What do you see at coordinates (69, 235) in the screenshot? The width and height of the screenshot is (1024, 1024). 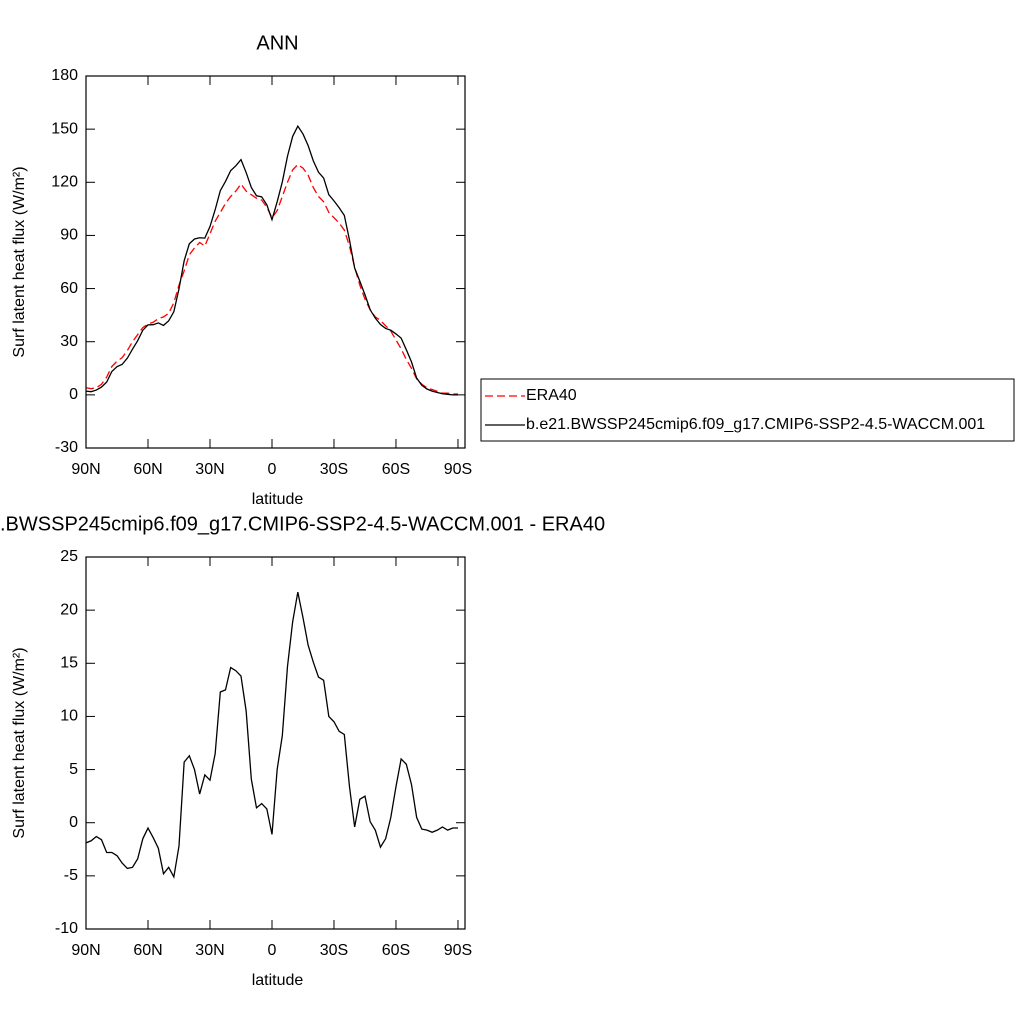 I see `y-tick-label: 90` at bounding box center [69, 235].